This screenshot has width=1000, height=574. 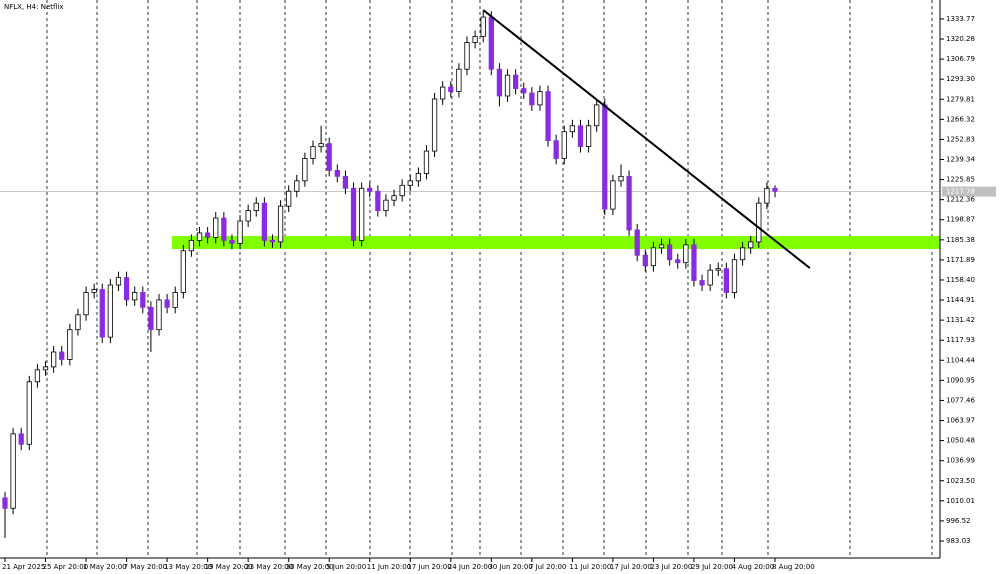 What do you see at coordinates (548, 567) in the screenshot?
I see `x-tick-label: 7 Jul 20:00` at bounding box center [548, 567].